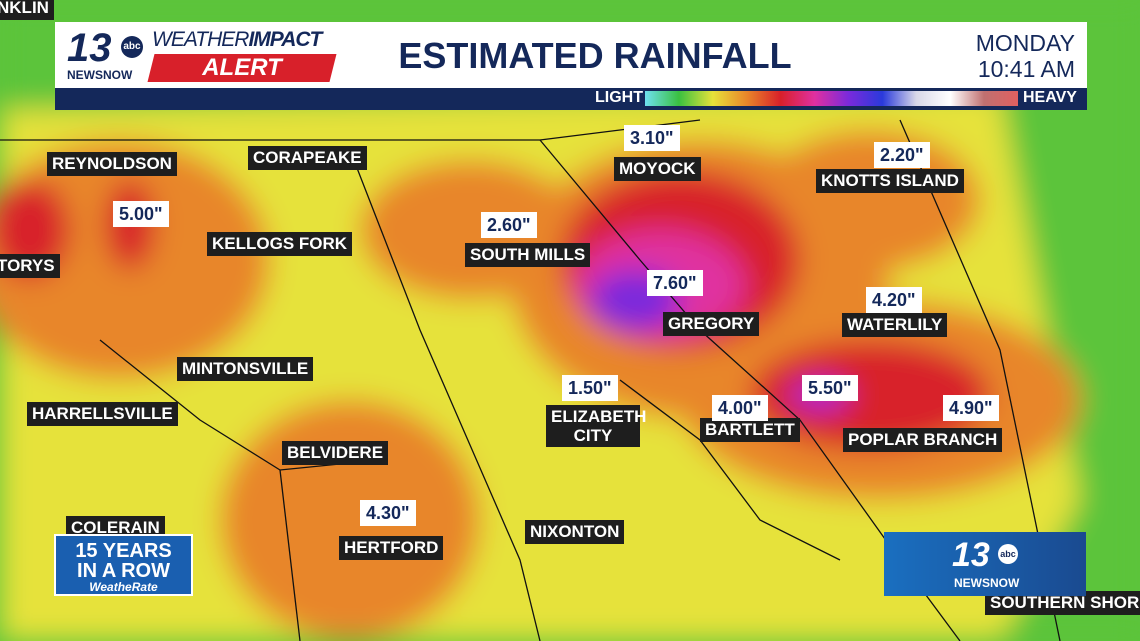  What do you see at coordinates (657, 169) in the screenshot?
I see `place-label: MOYOCK` at bounding box center [657, 169].